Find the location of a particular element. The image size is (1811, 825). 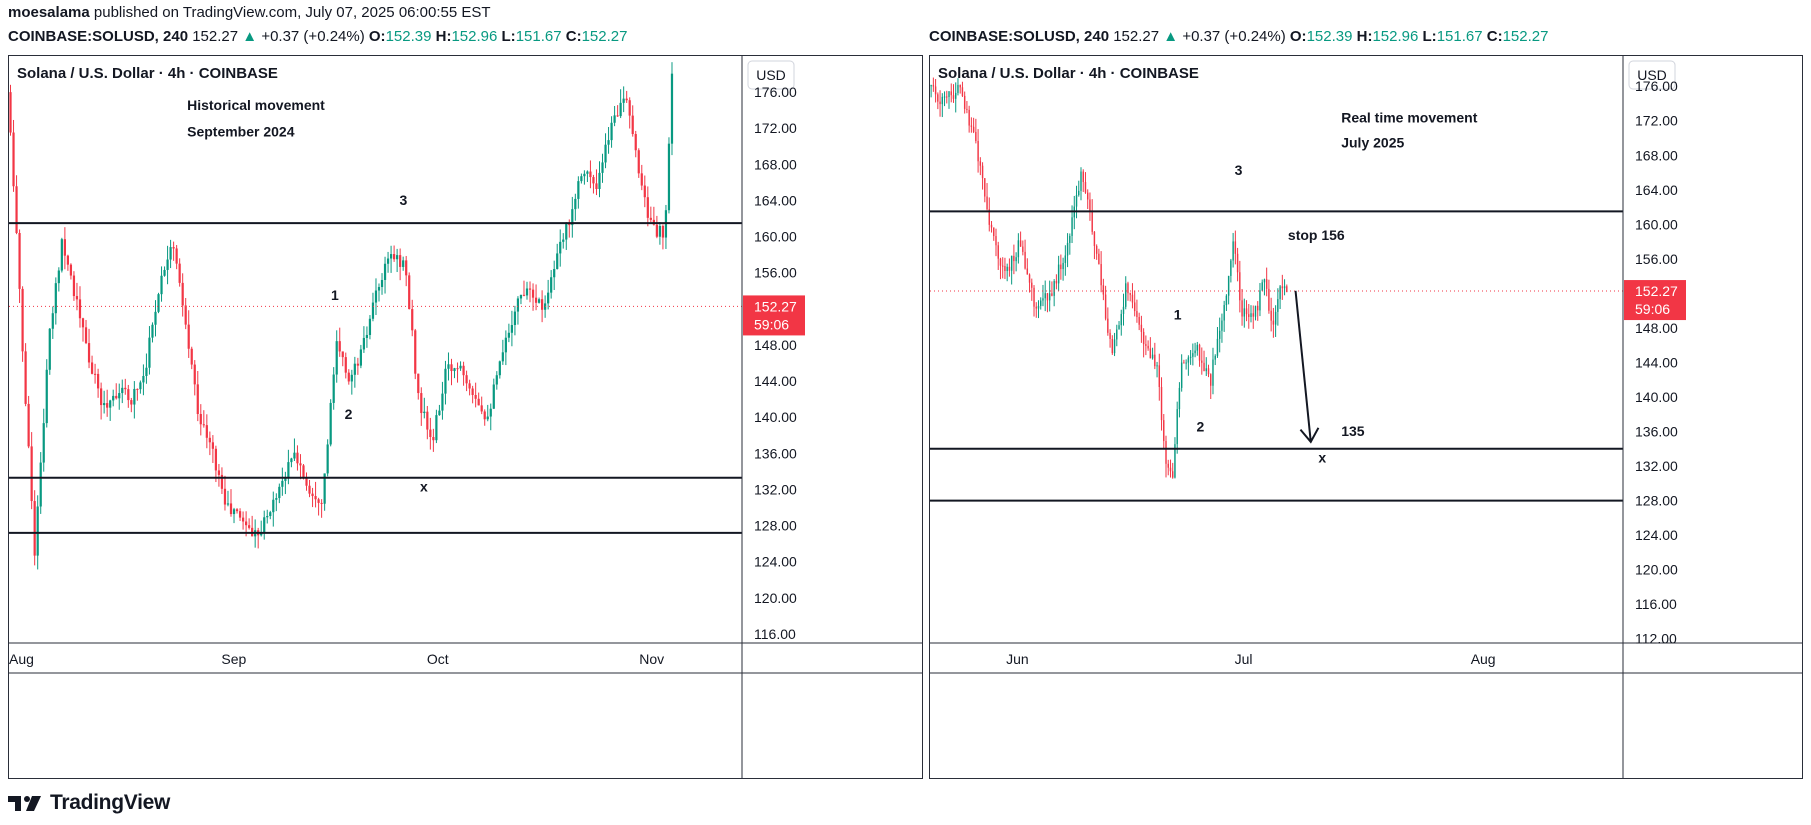

chart-annotation: 135 is located at coordinates (1353, 431).